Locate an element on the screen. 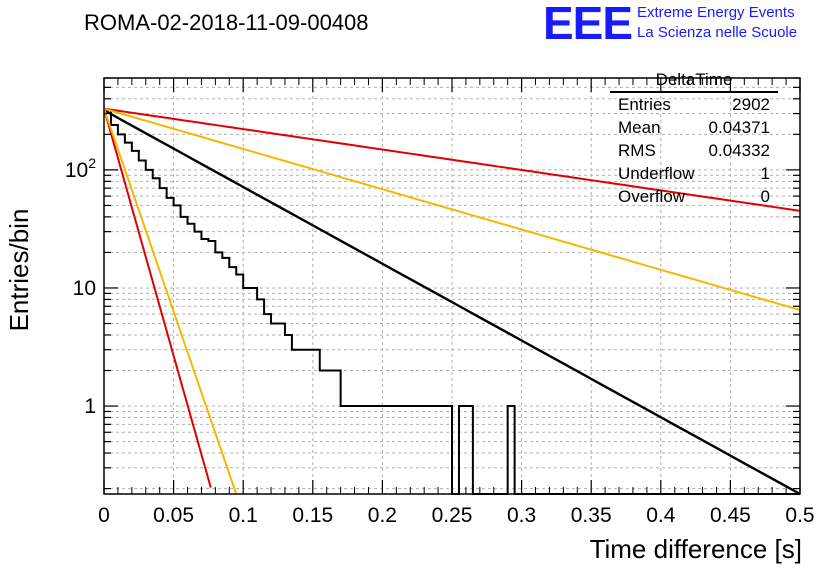 This screenshot has height=572, width=836. stats-value: 2902 is located at coordinates (751, 104).